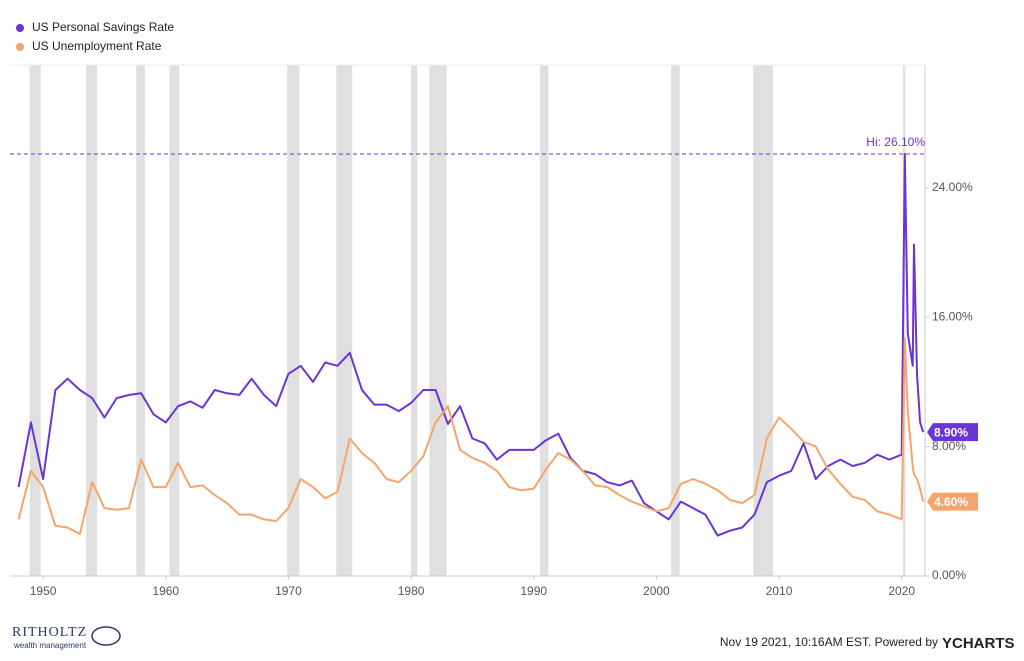  I want to click on x-tick-label: 2010, so click(779, 591).